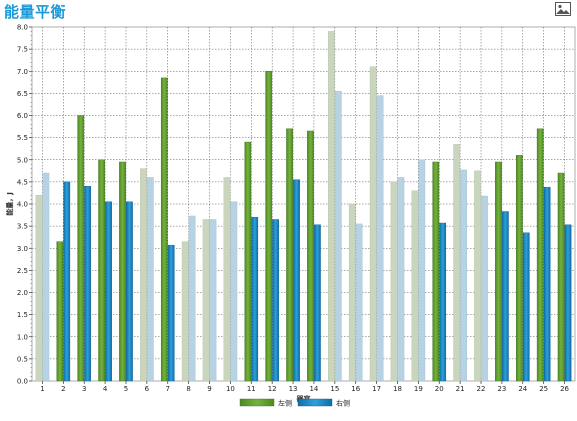 The width and height of the screenshot is (577, 421). I want to click on x-tick-label: 15, so click(334, 389).